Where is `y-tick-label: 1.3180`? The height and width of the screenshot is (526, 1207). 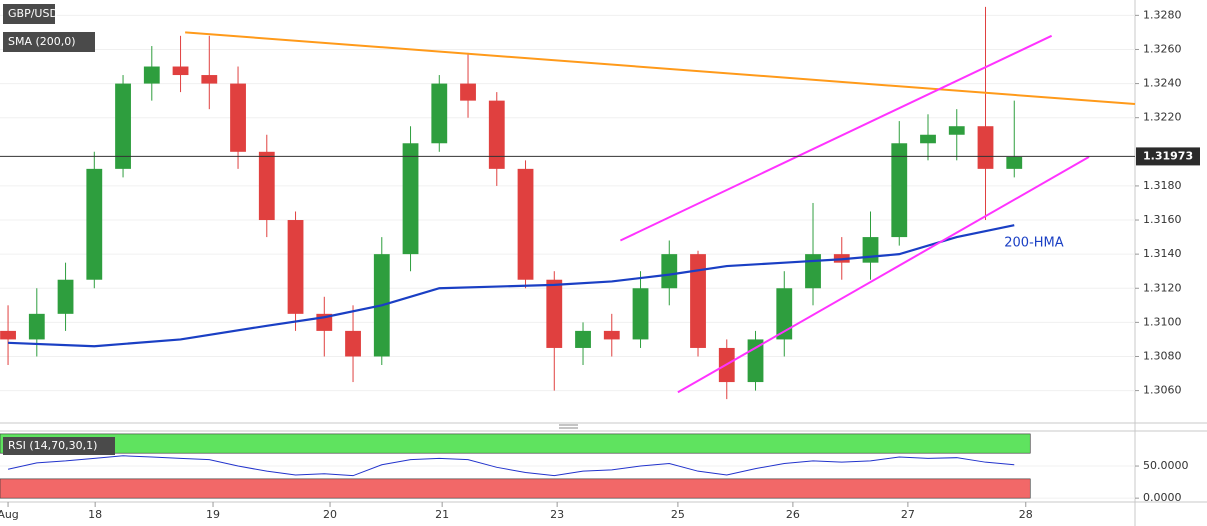
y-tick-label: 1.3180 is located at coordinates (1162, 185).